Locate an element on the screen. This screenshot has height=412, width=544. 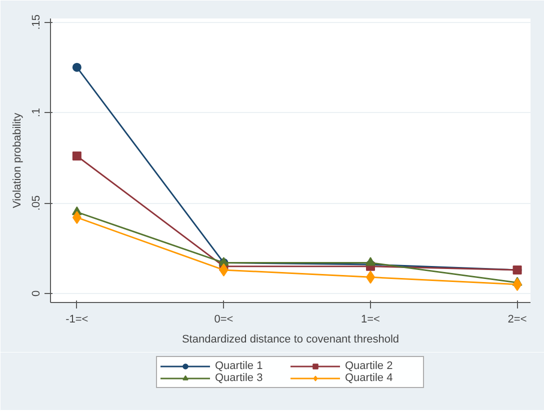
legend-label: Quartile 1 is located at coordinates (239, 366).